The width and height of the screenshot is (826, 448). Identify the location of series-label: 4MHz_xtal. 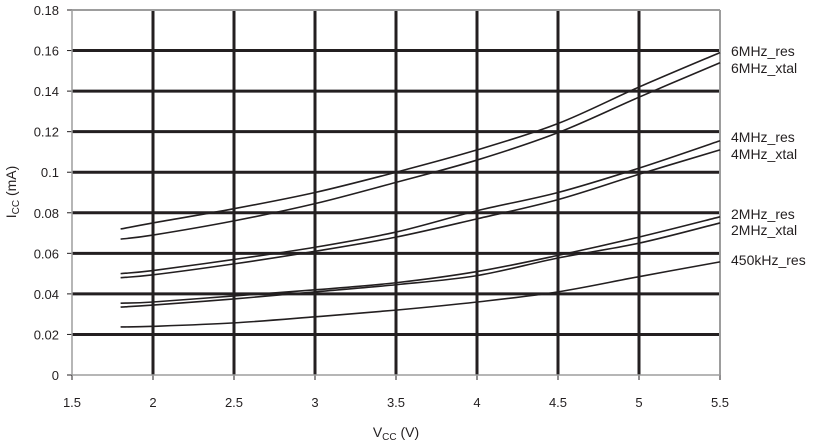
(764, 154).